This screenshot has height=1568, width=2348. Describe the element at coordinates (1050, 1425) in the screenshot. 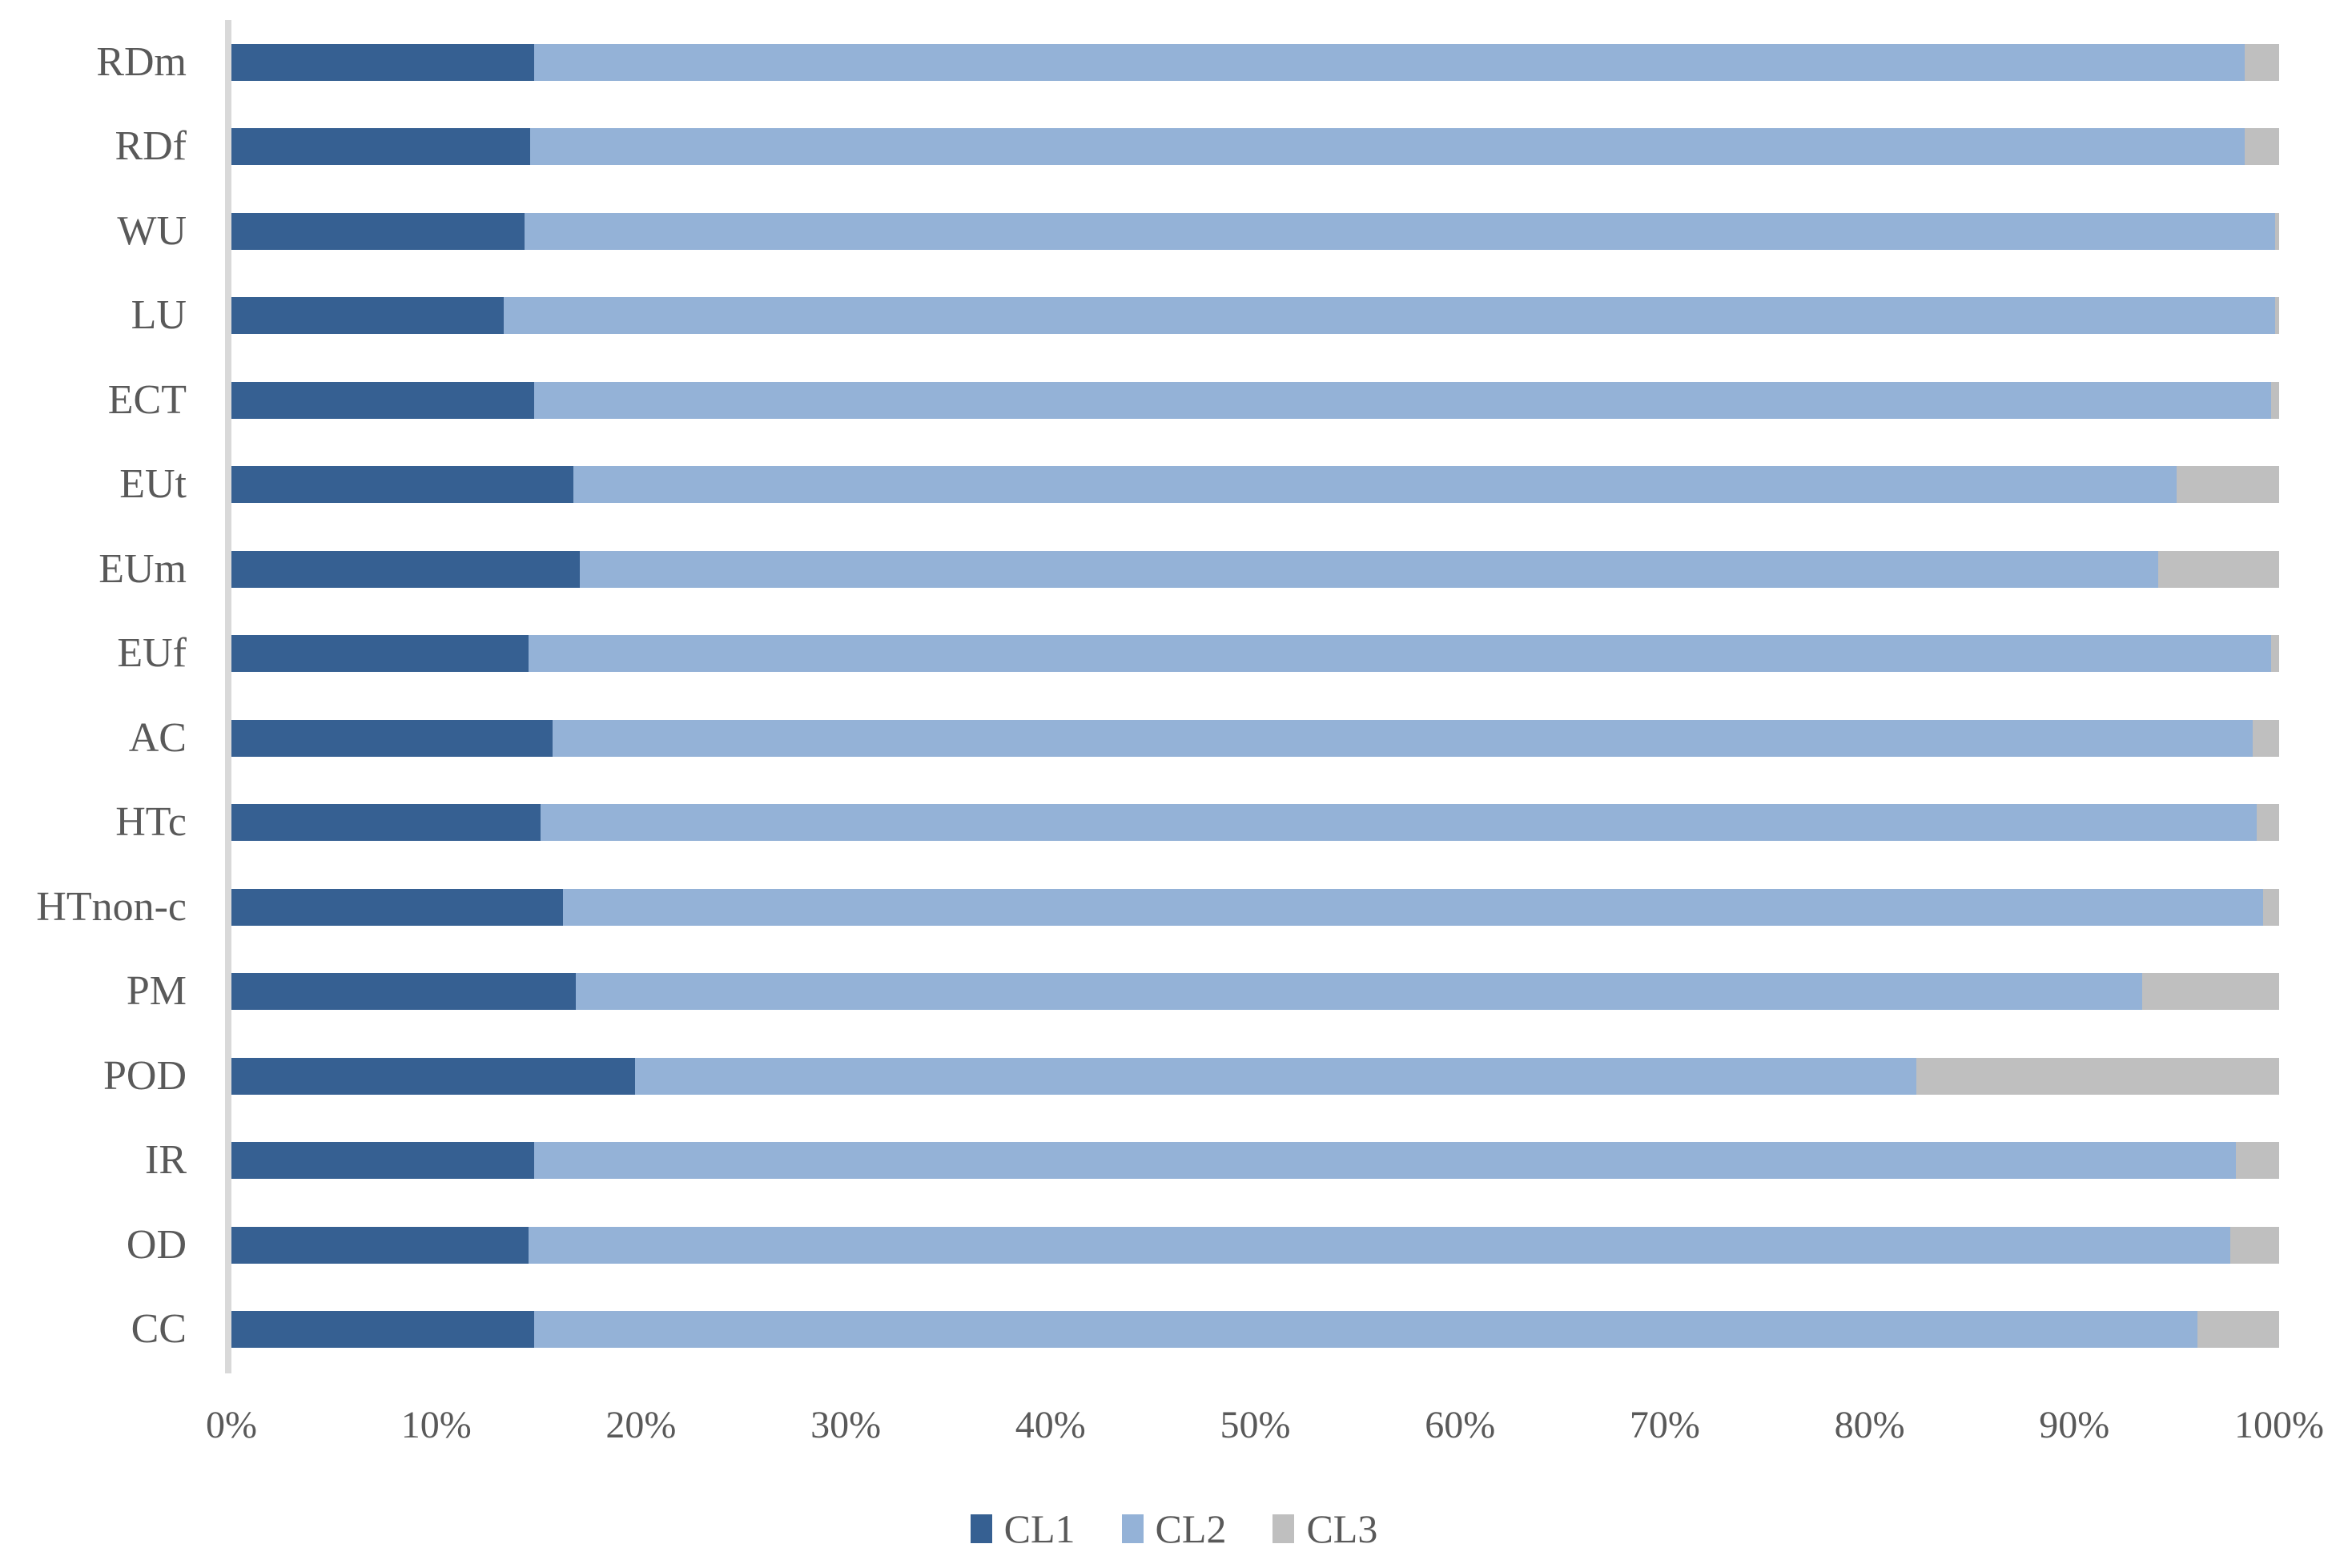

I see `x-axis-tick-label: 40%` at that location.